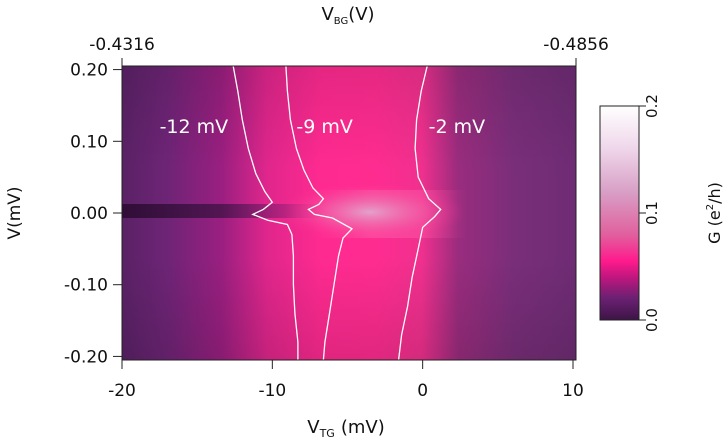 This screenshot has height=444, width=728. What do you see at coordinates (363, 427) in the screenshot?
I see `bottom-axis-label-unit: (mV)` at bounding box center [363, 427].